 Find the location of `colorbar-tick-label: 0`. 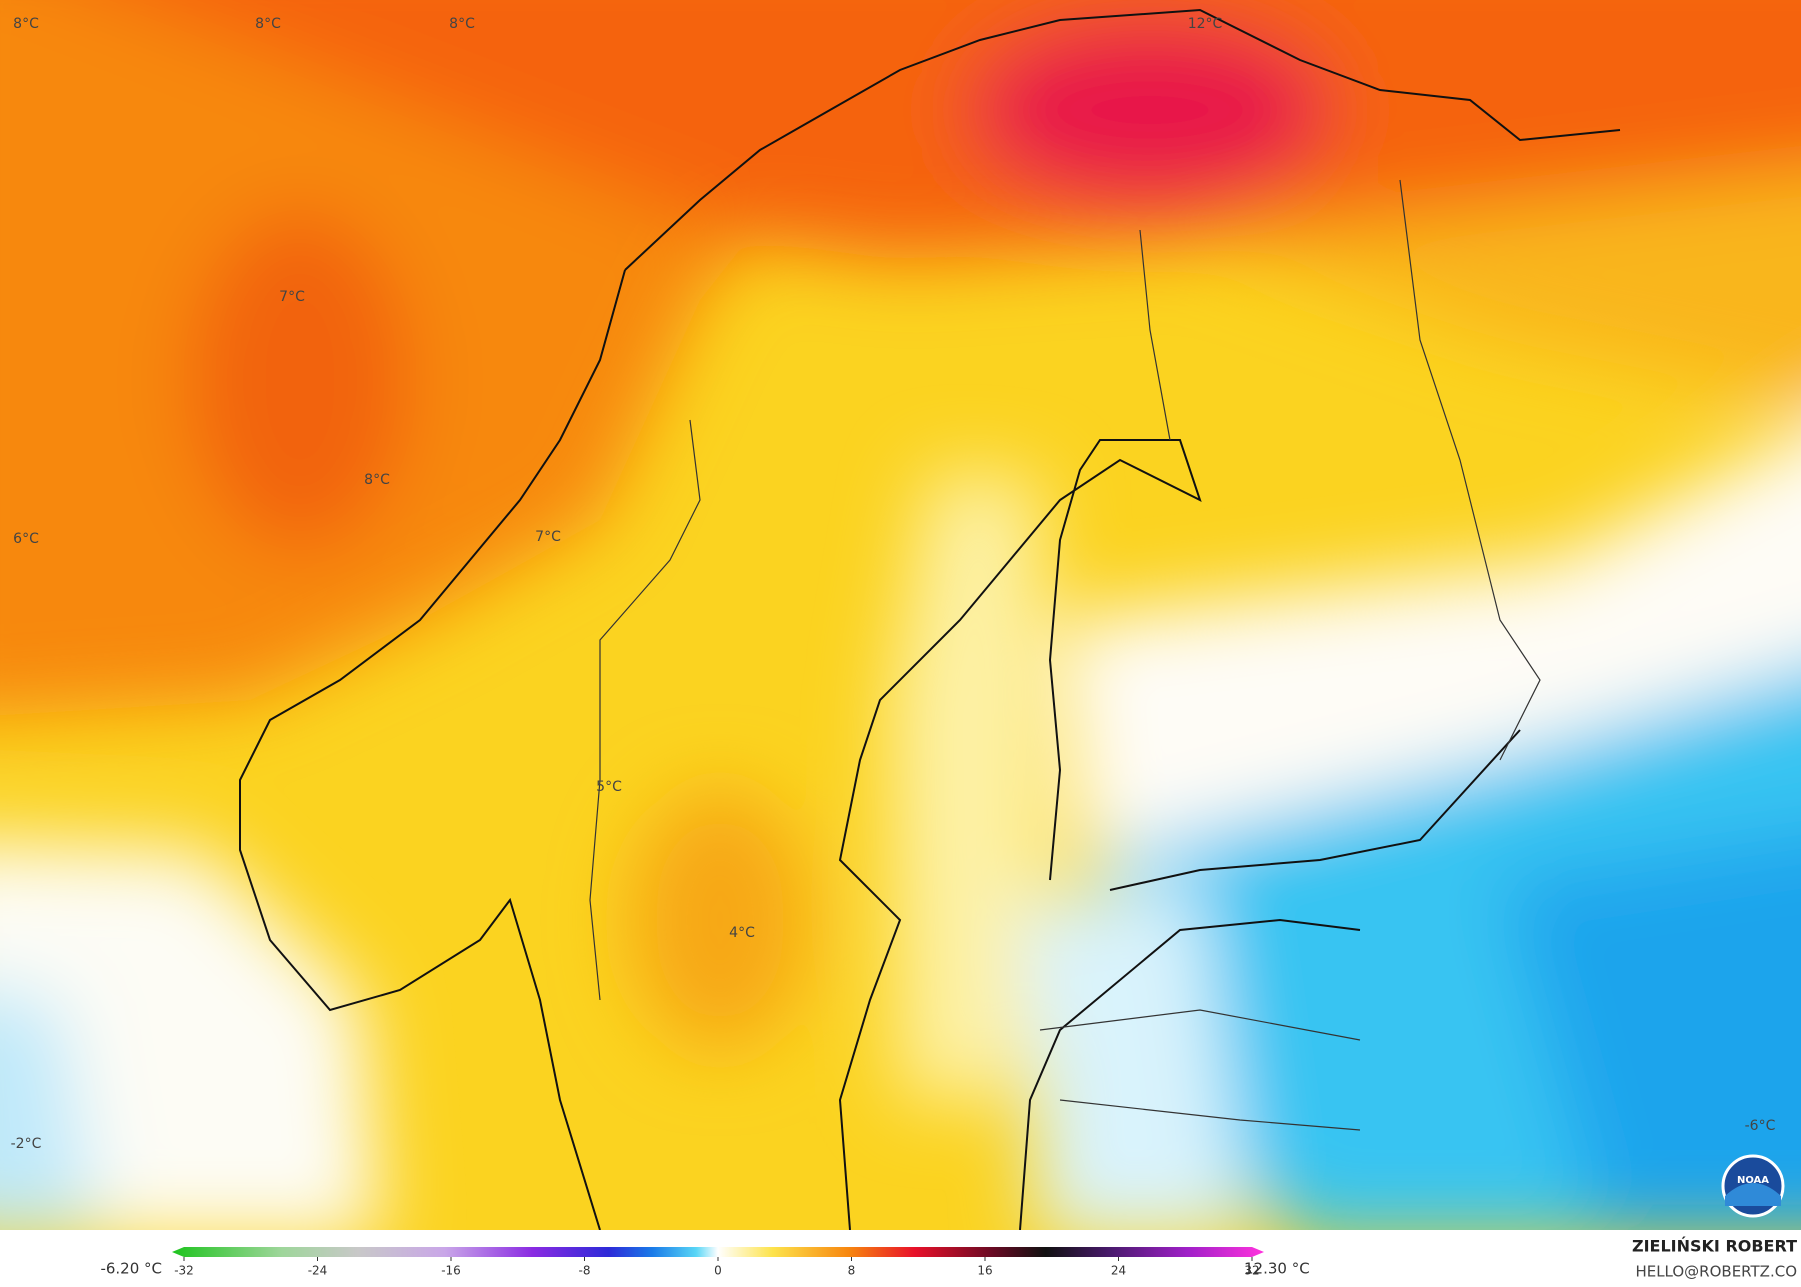

colorbar-tick-label: 0 is located at coordinates (718, 1271).